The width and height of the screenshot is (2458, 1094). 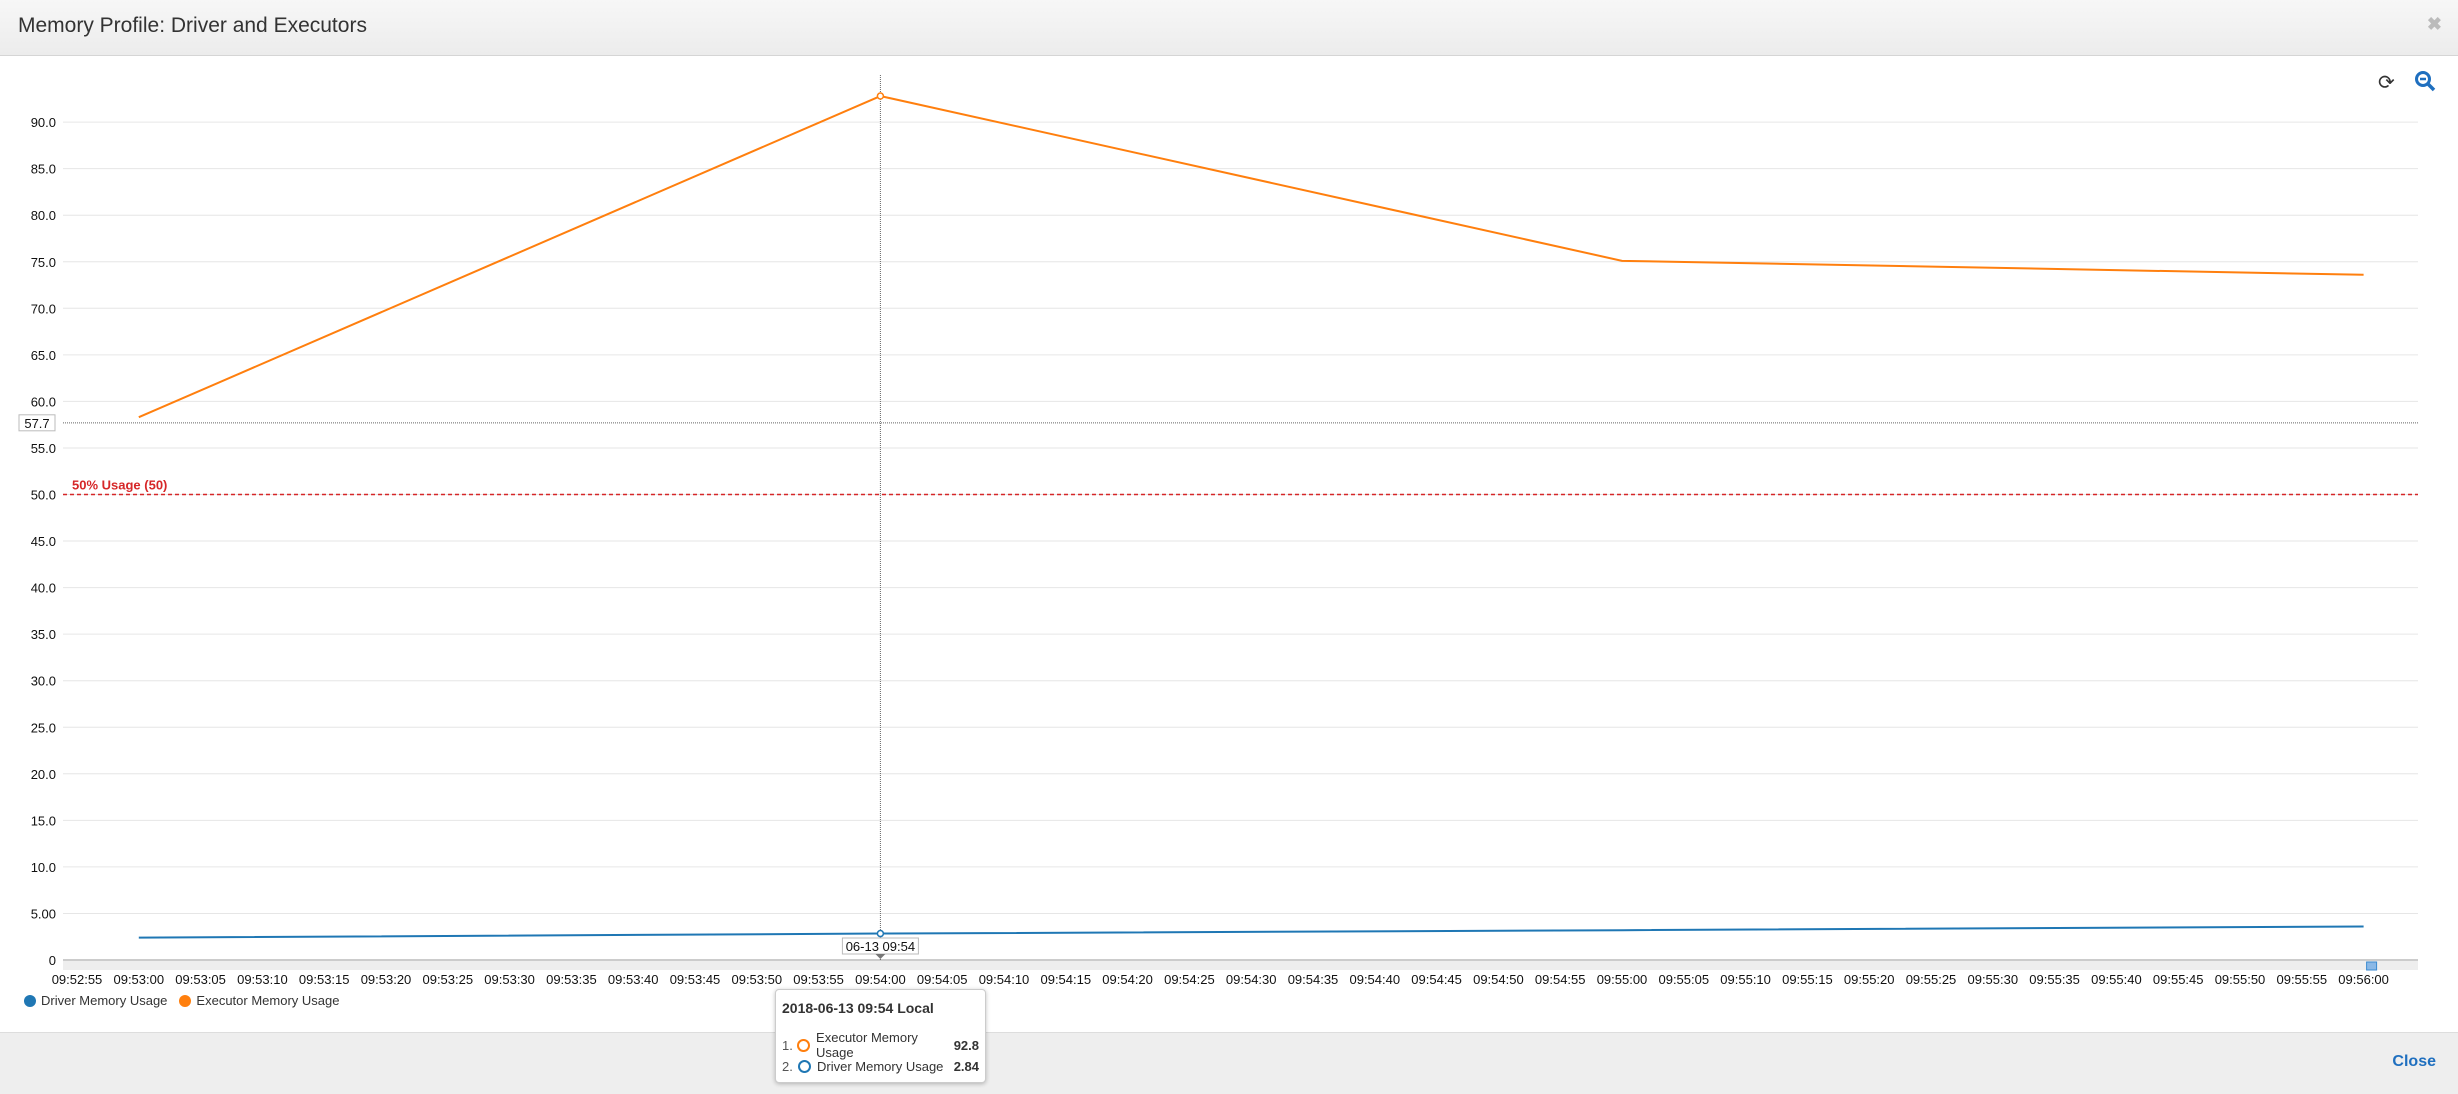 I want to click on x-tick-label: 09:54:10, so click(x=1004, y=979).